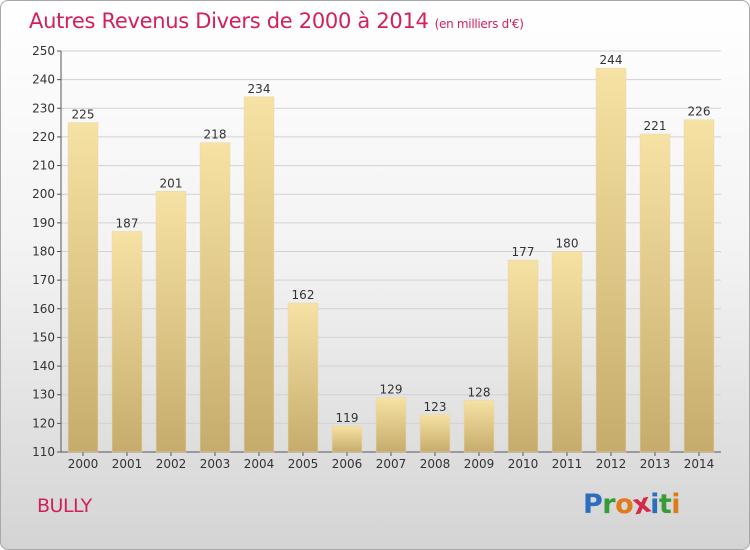  Describe the element at coordinates (609, 504) in the screenshot. I see `brand-letter: r` at that location.